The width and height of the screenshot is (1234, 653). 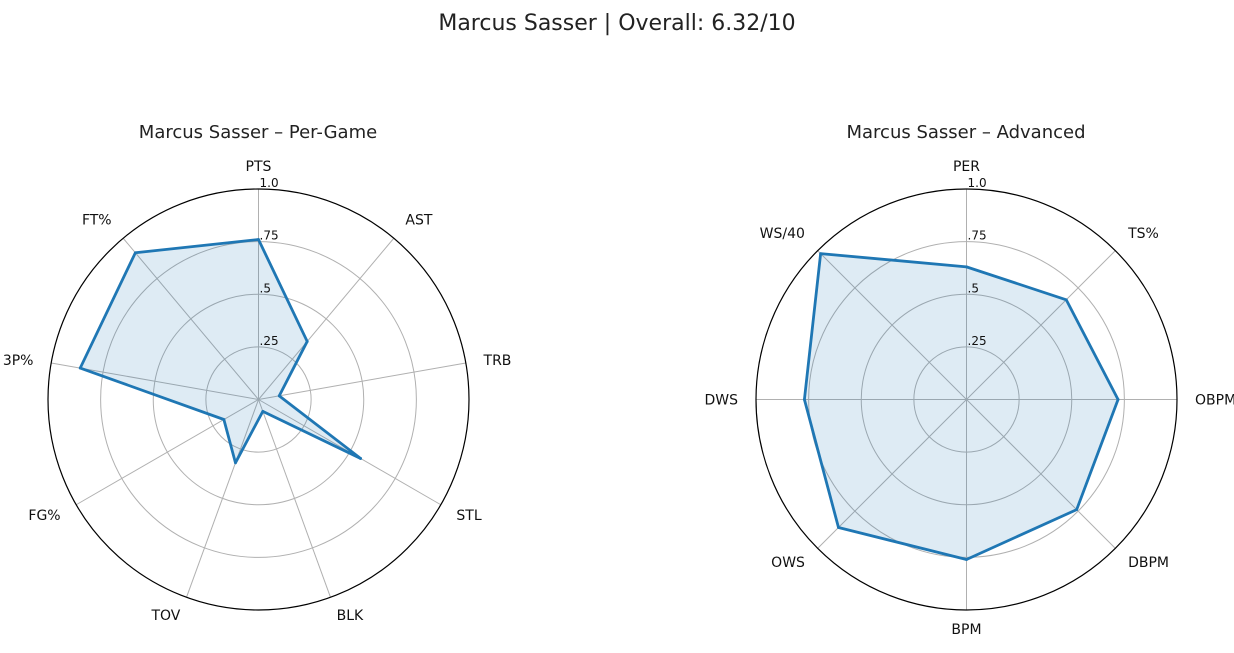 What do you see at coordinates (294, 498) in the screenshot?
I see `spoke-blk` at bounding box center [294, 498].